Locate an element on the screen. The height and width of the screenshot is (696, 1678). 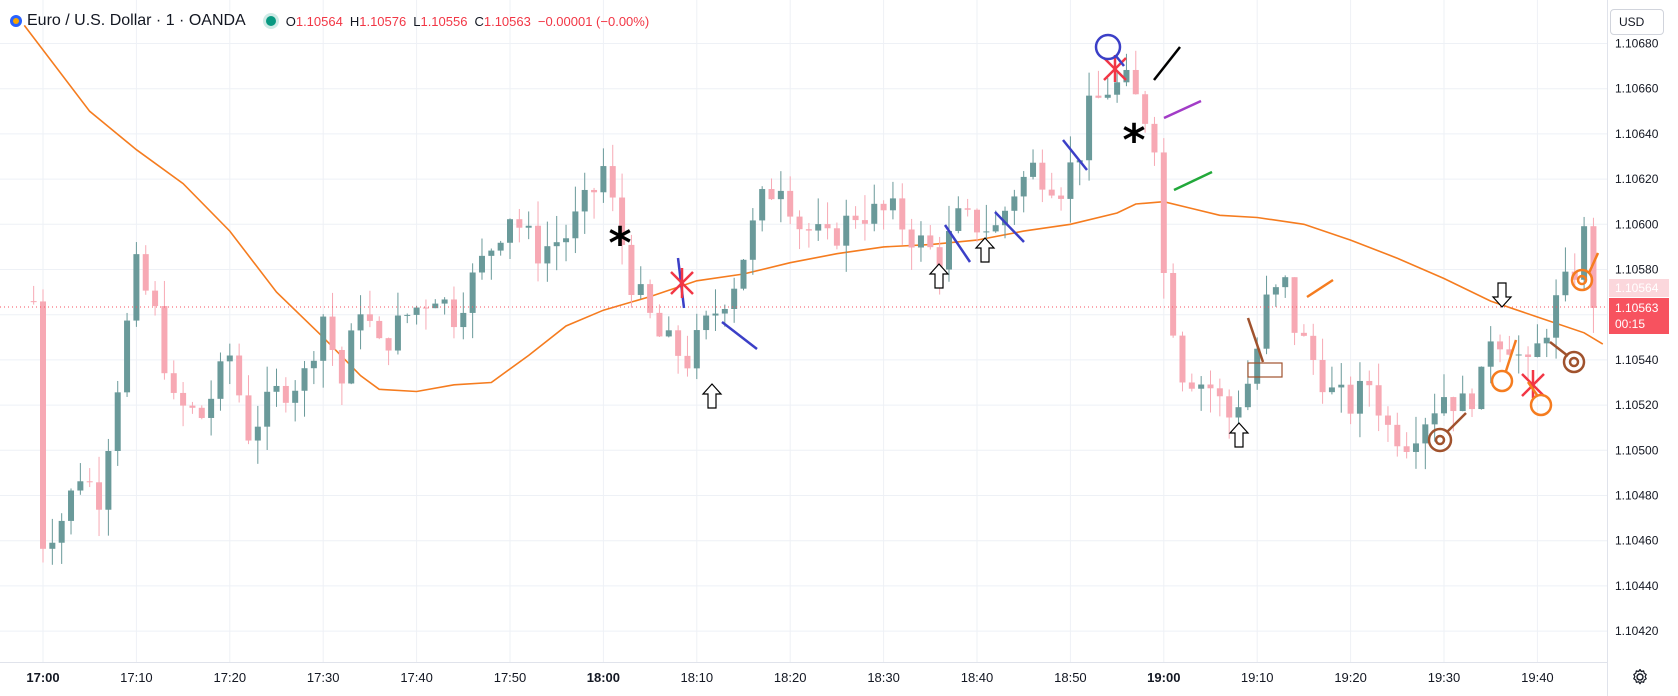
price-tick-label: 1.10460 is located at coordinates (1637, 541).